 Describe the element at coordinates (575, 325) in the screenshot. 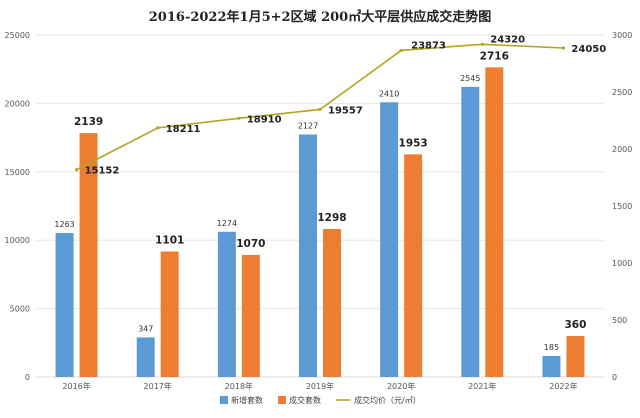

I see `bar-label-sold-units: 360` at that location.